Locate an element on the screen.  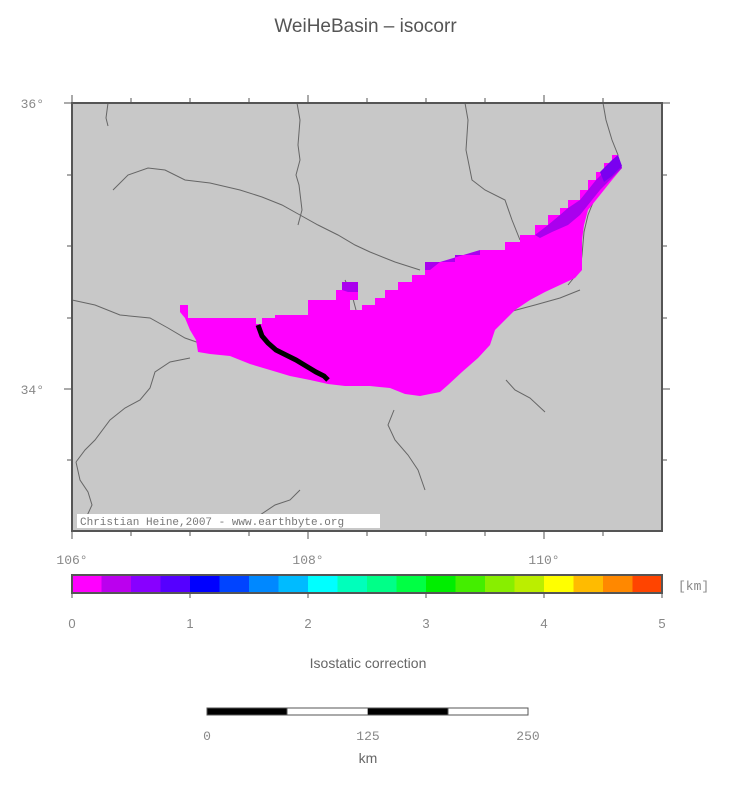
lat-label-36: 36° is located at coordinates (32, 104).